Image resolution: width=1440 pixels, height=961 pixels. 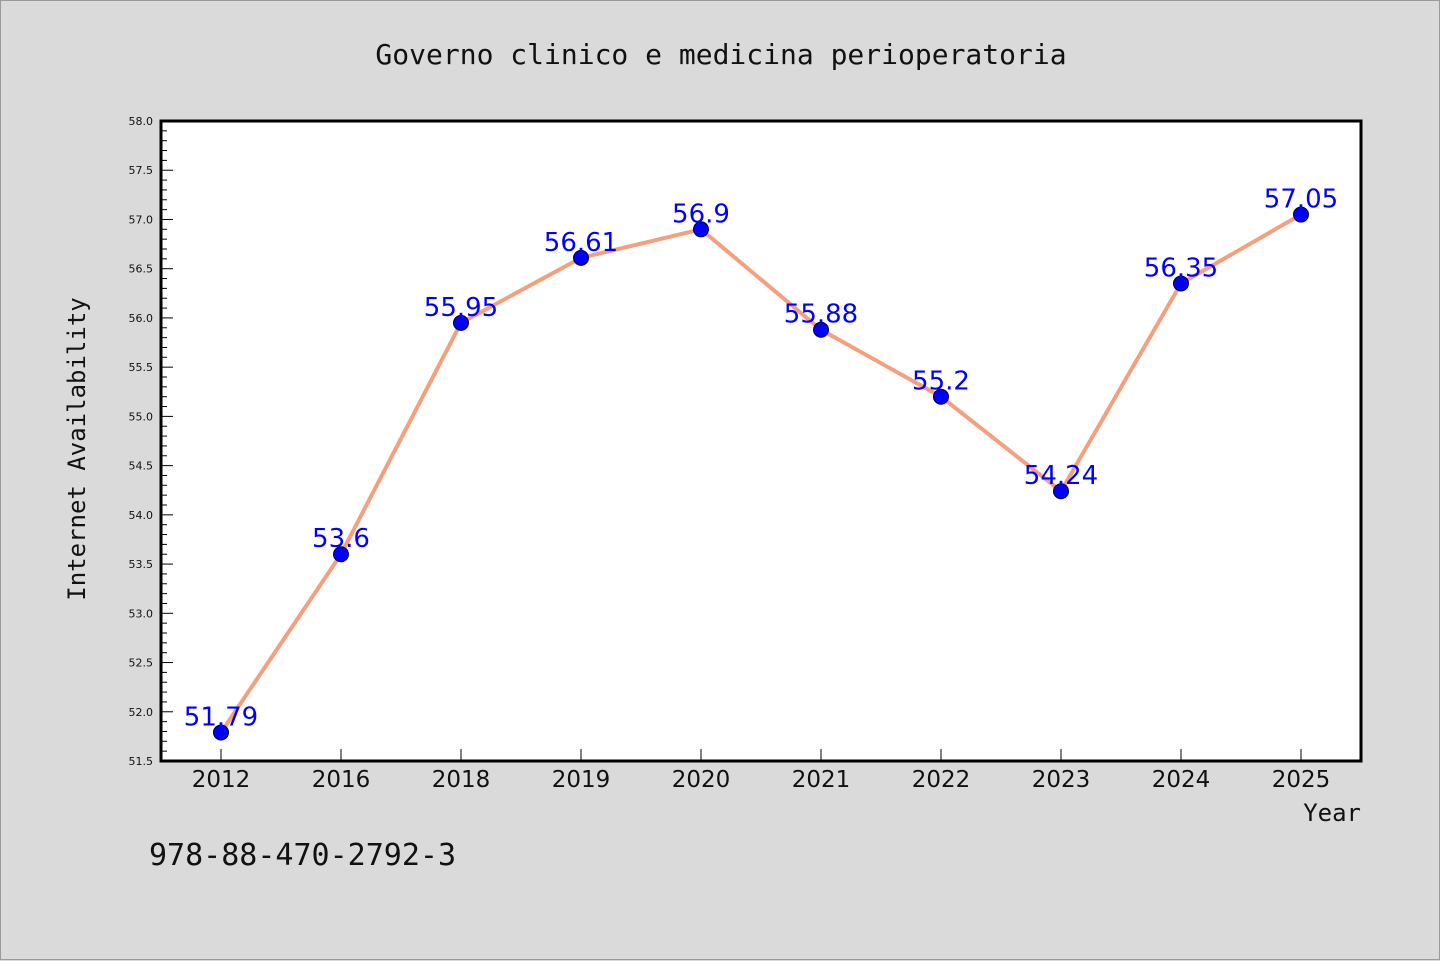 What do you see at coordinates (461, 308) in the screenshot?
I see `data-label: 55.95` at bounding box center [461, 308].